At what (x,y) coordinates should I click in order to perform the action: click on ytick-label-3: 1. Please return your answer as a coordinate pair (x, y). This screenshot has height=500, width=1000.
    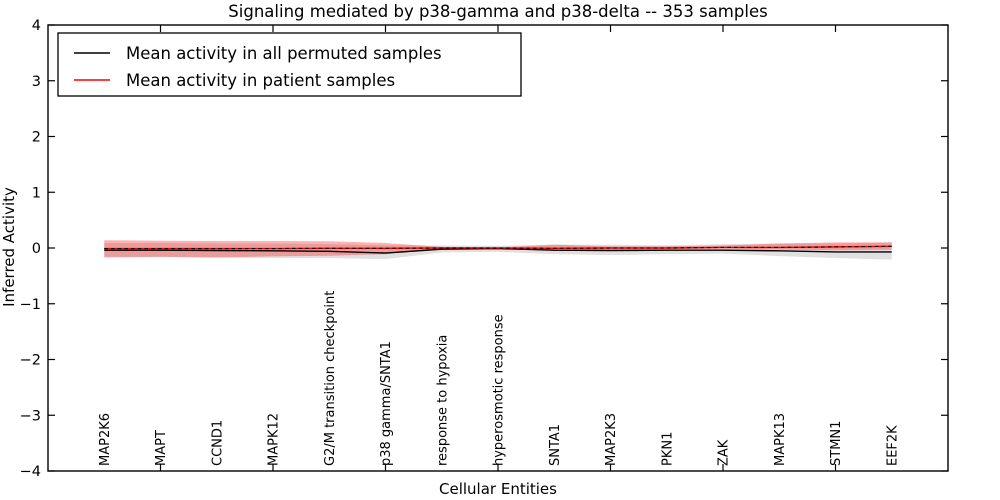
    Looking at the image, I should click on (36, 193).